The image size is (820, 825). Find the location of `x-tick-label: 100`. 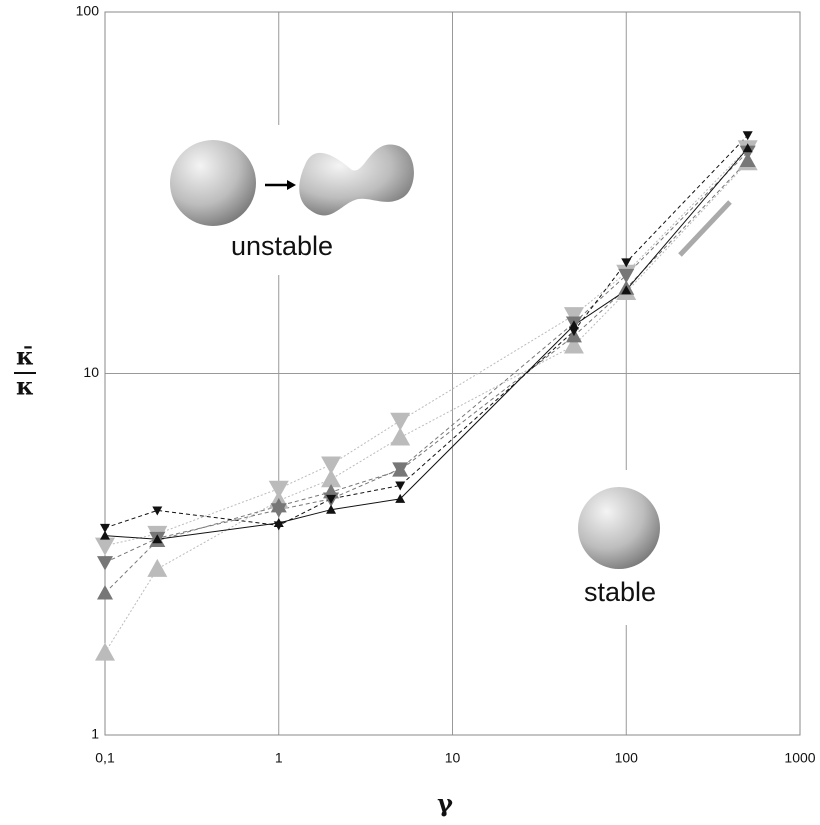

x-tick-label: 100 is located at coordinates (627, 758).